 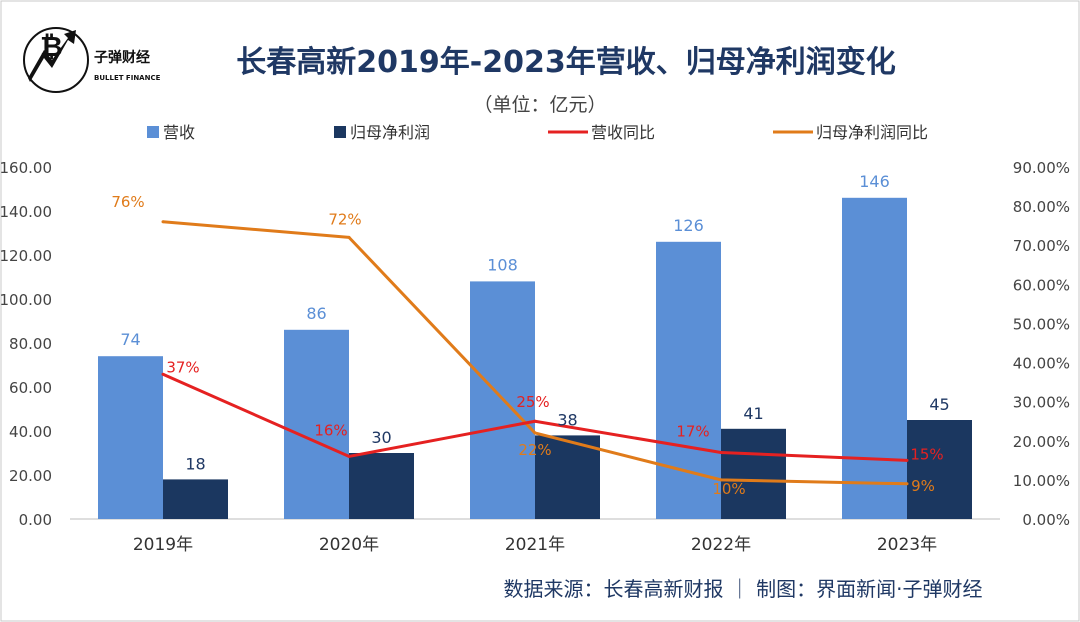 What do you see at coordinates (1041, 324) in the screenshot?
I see `right-axis-tick-label: 50.00%` at bounding box center [1041, 324].